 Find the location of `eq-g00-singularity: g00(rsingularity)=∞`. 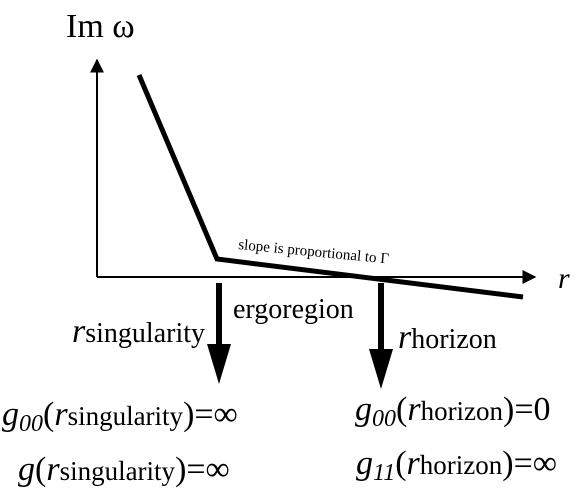

eq-g00-singularity: g00(rsingularity)=∞ is located at coordinates (120, 416).